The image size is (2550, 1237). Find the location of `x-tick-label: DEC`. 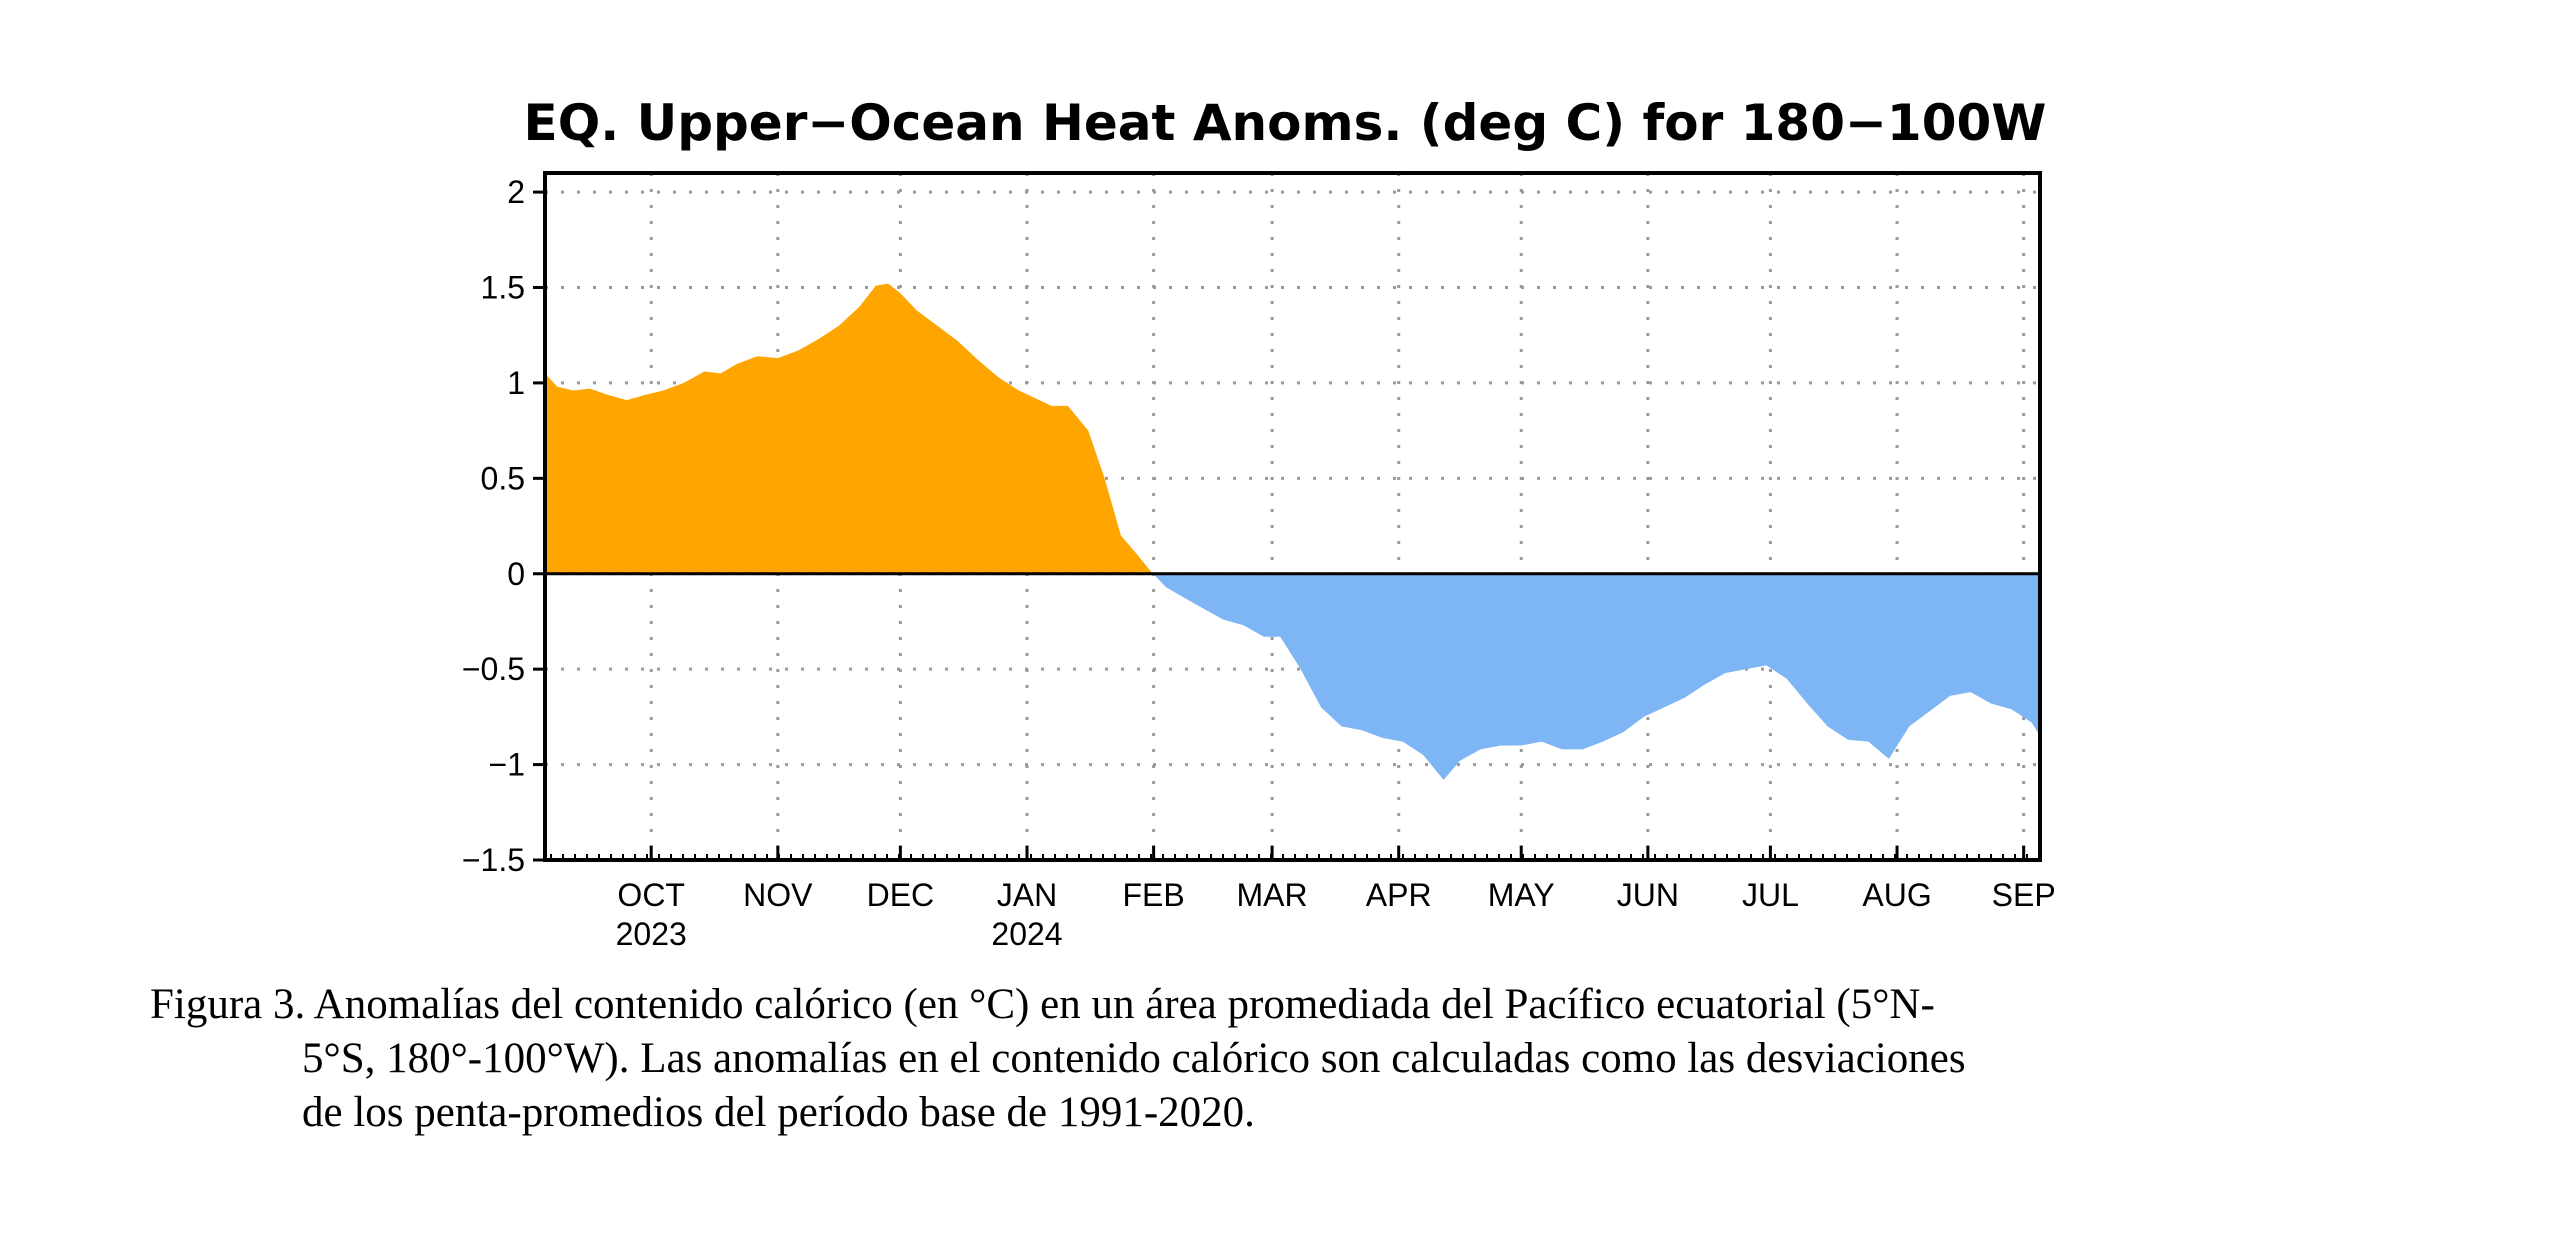

x-tick-label: DEC is located at coordinates (901, 895).